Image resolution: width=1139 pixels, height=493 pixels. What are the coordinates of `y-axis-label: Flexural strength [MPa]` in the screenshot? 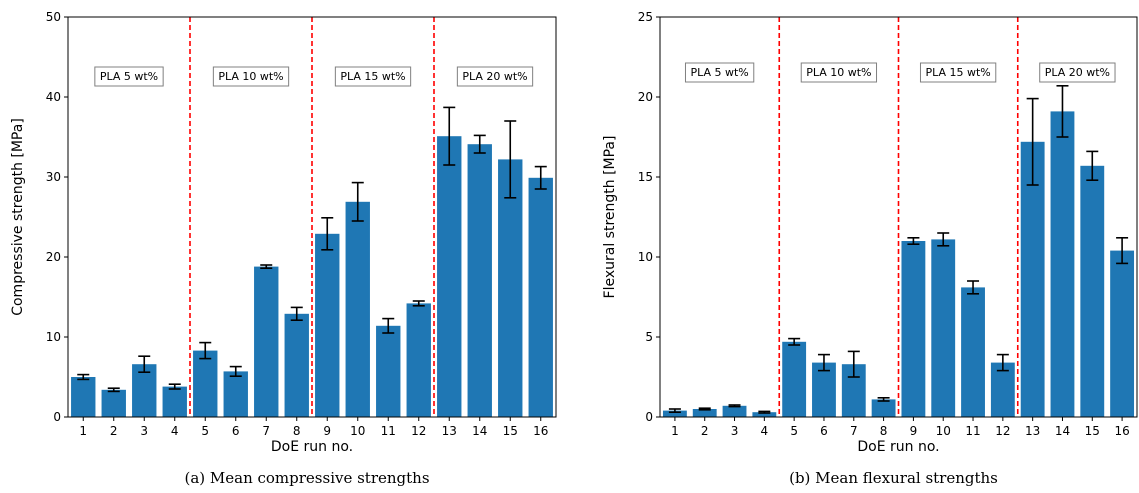 It's located at (610, 217).